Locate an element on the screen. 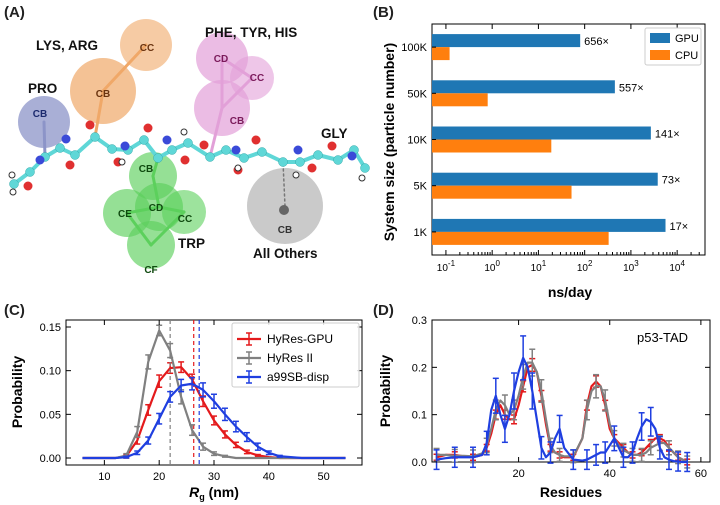 The width and height of the screenshot is (720, 505). lys-cb-label: CB is located at coordinates (103, 94).